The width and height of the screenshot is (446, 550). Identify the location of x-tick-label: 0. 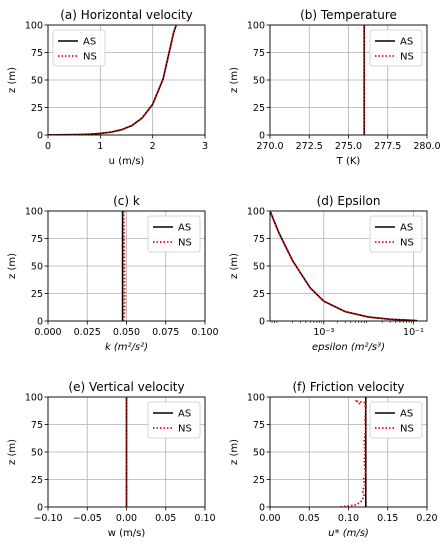
(48, 146).